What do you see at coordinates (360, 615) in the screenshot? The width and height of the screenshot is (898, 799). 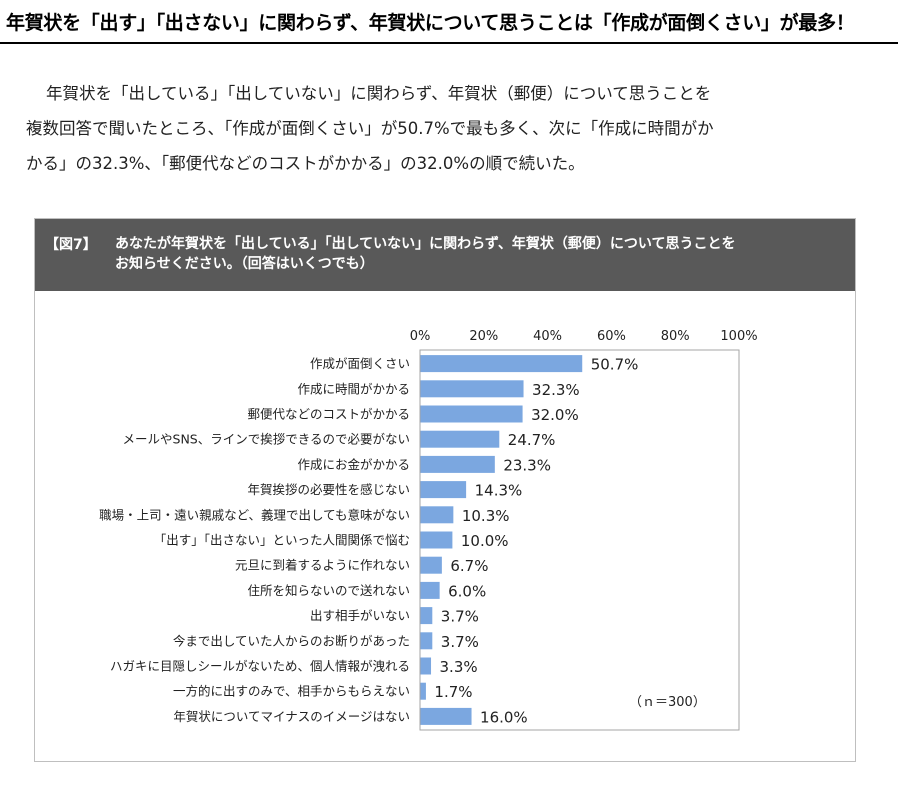 I see `category-label: 出す相手がいない` at bounding box center [360, 615].